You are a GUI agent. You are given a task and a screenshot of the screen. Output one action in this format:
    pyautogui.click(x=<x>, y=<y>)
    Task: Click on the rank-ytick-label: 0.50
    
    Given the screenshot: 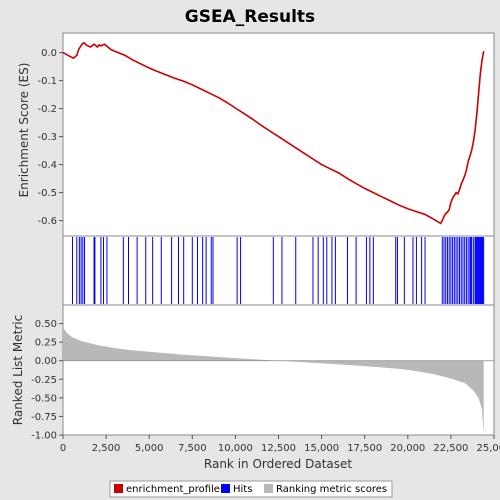 What is the action you would take?
    pyautogui.click(x=46, y=324)
    